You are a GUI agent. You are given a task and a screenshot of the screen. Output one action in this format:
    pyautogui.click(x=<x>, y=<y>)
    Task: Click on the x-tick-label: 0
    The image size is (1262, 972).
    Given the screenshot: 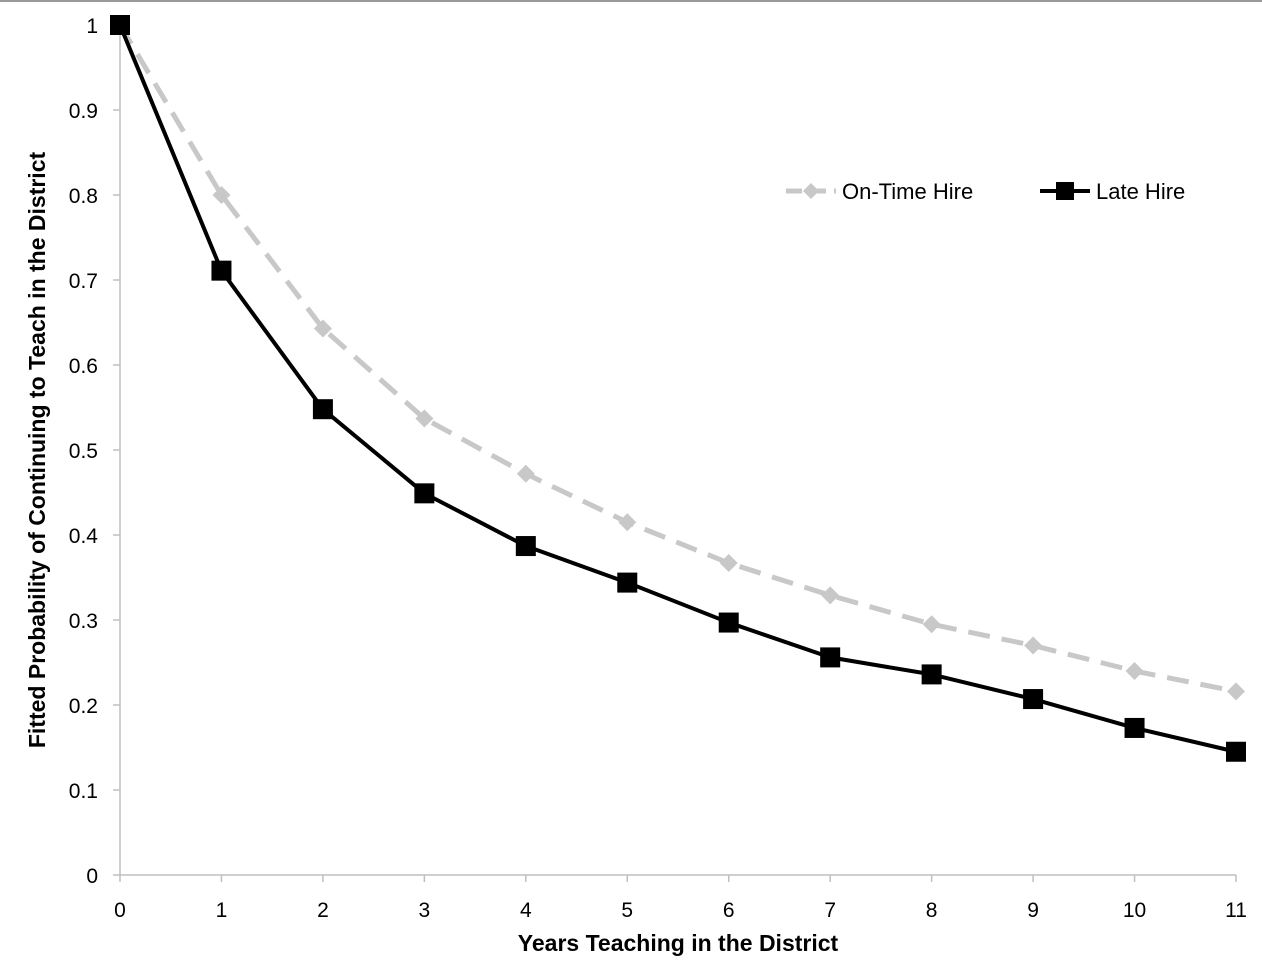 What is the action you would take?
    pyautogui.click(x=120, y=910)
    